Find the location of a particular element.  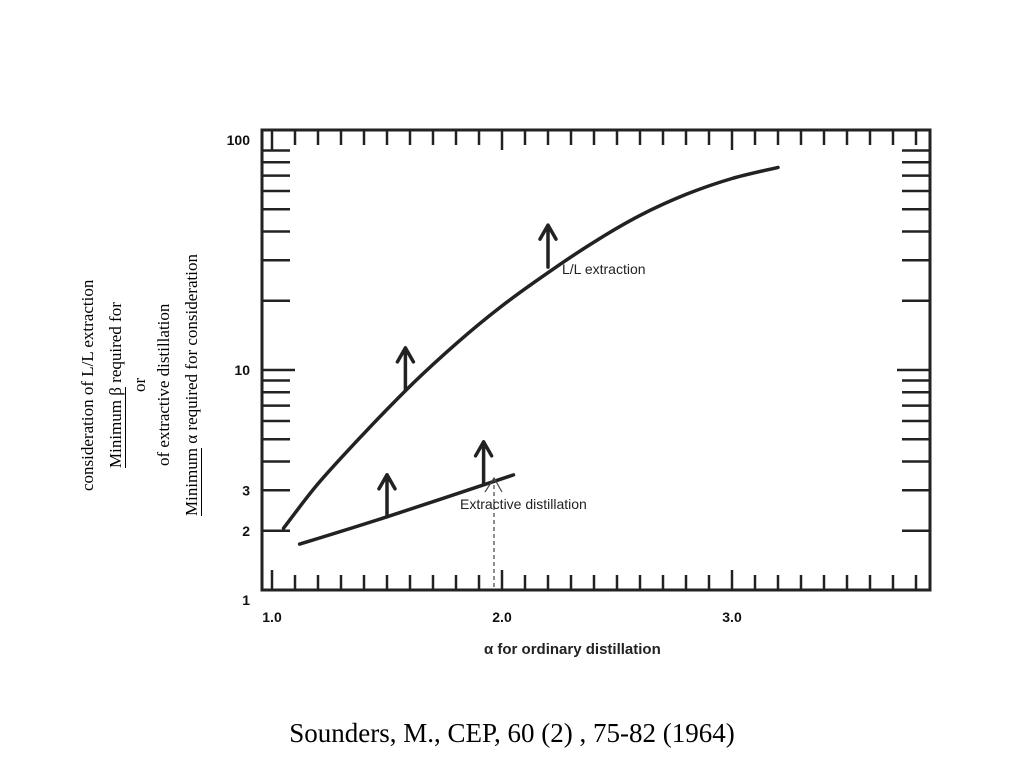

leader-caret is located at coordinates (493, 484).